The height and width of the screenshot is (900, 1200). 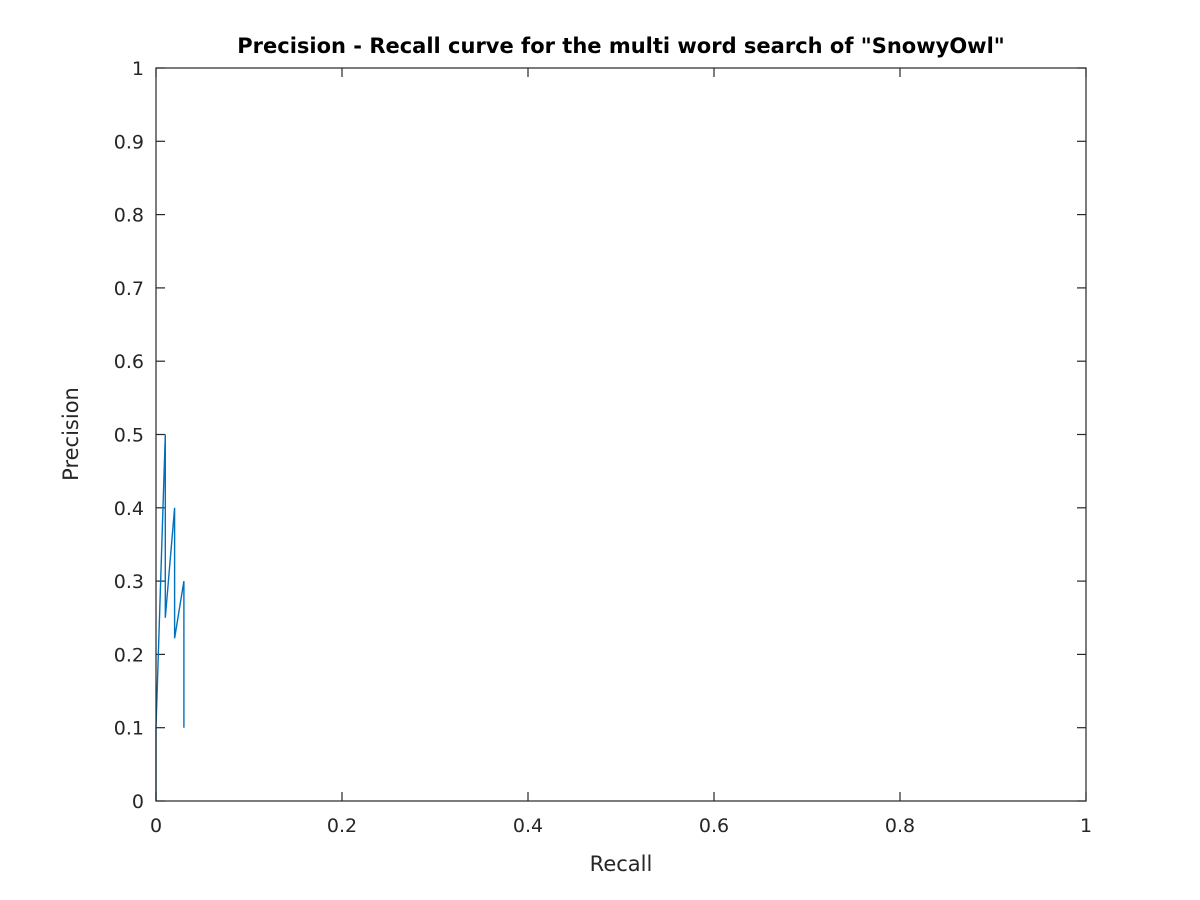 I want to click on x-tick-label: 0.4, so click(x=528, y=826).